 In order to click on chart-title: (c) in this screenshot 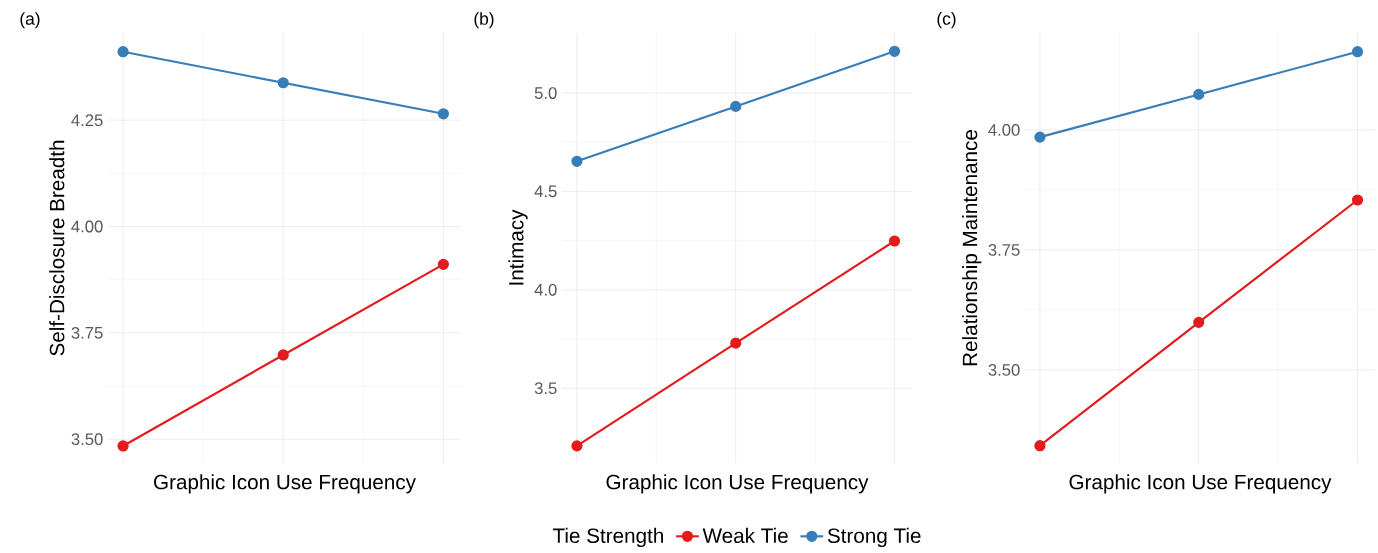, I will do `click(946, 20)`.